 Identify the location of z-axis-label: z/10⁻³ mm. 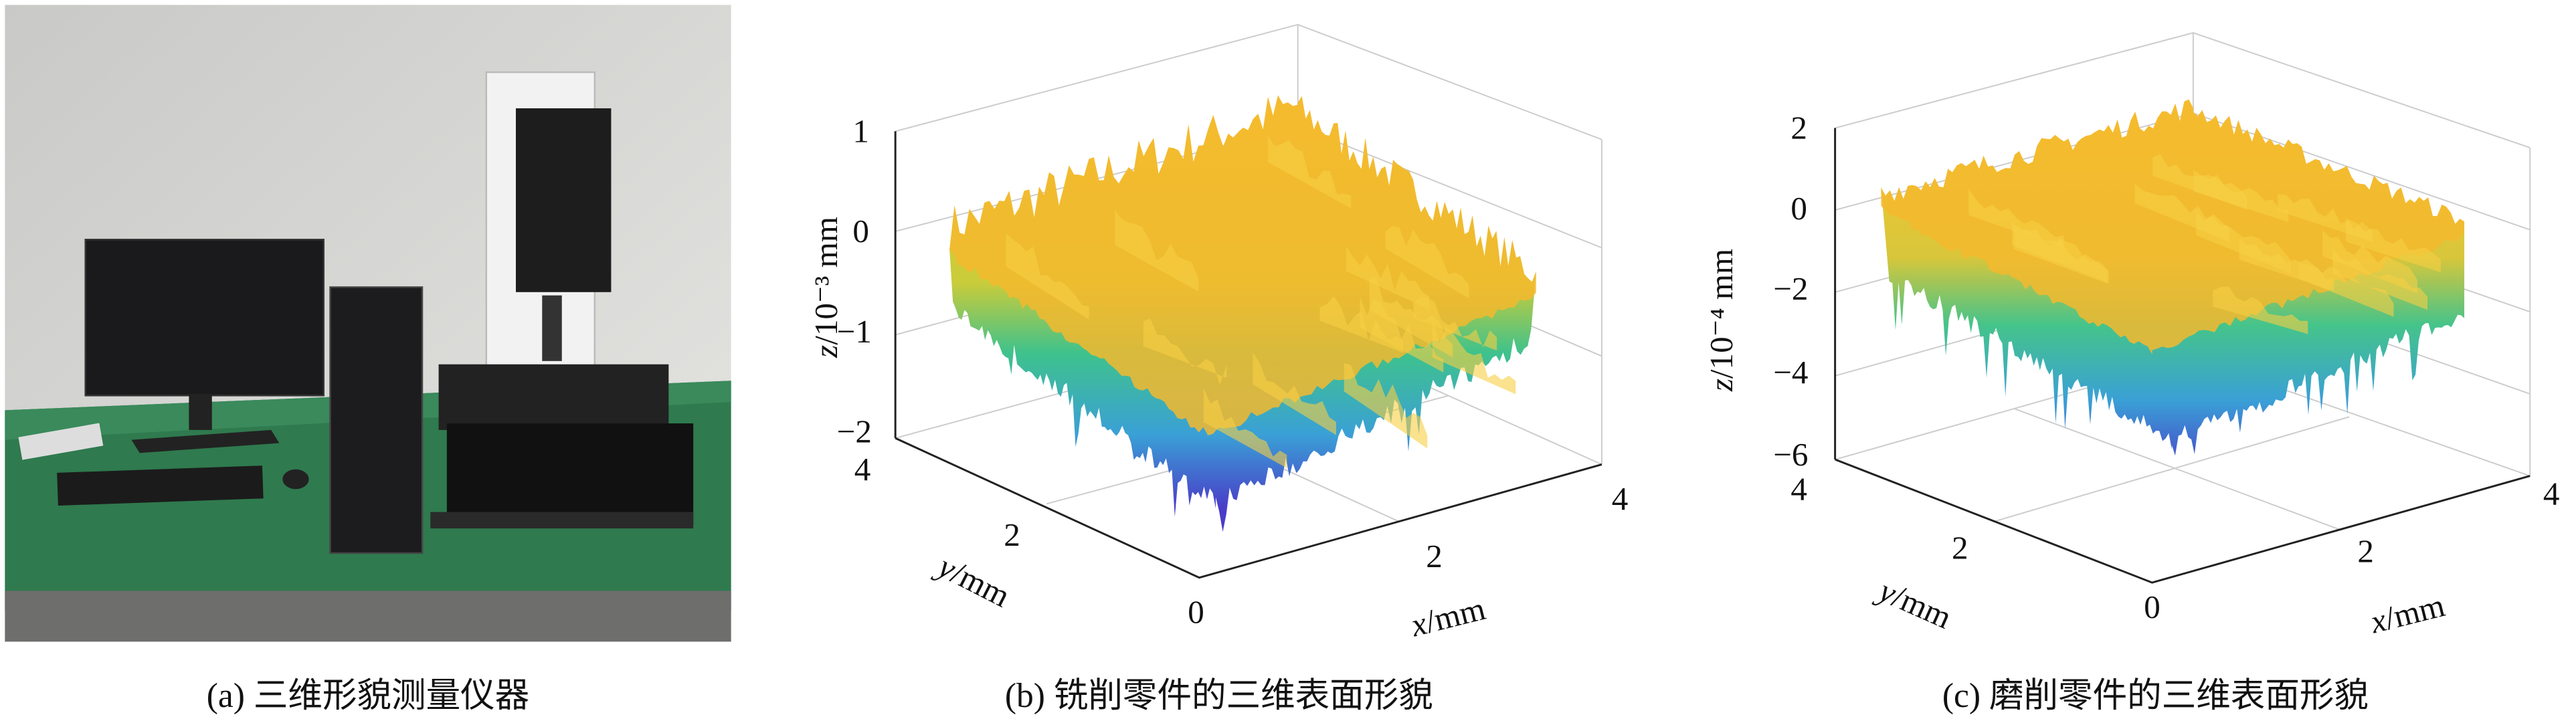
(826, 287).